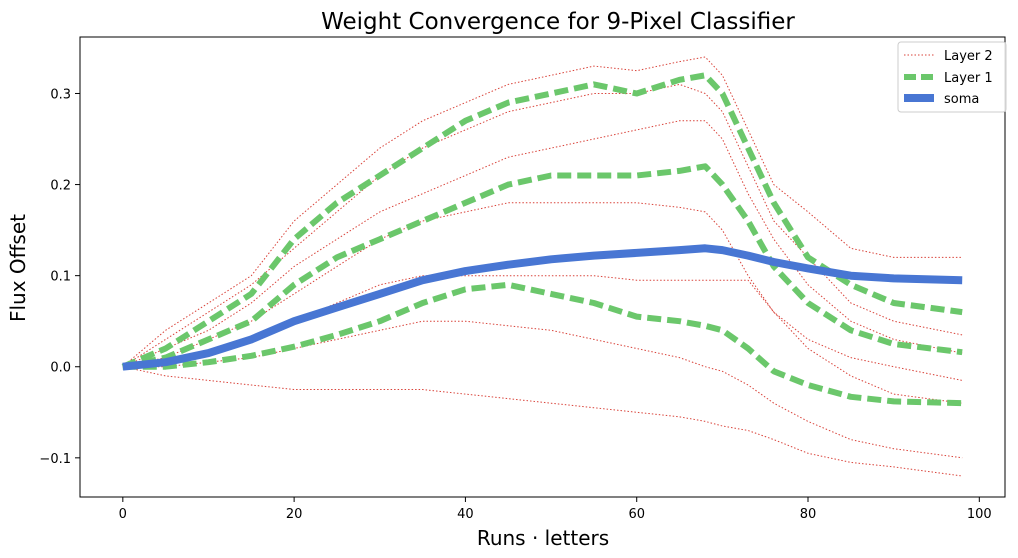  I want to click on legend: Layer 2 Layer 1 soma, so click(952, 77).